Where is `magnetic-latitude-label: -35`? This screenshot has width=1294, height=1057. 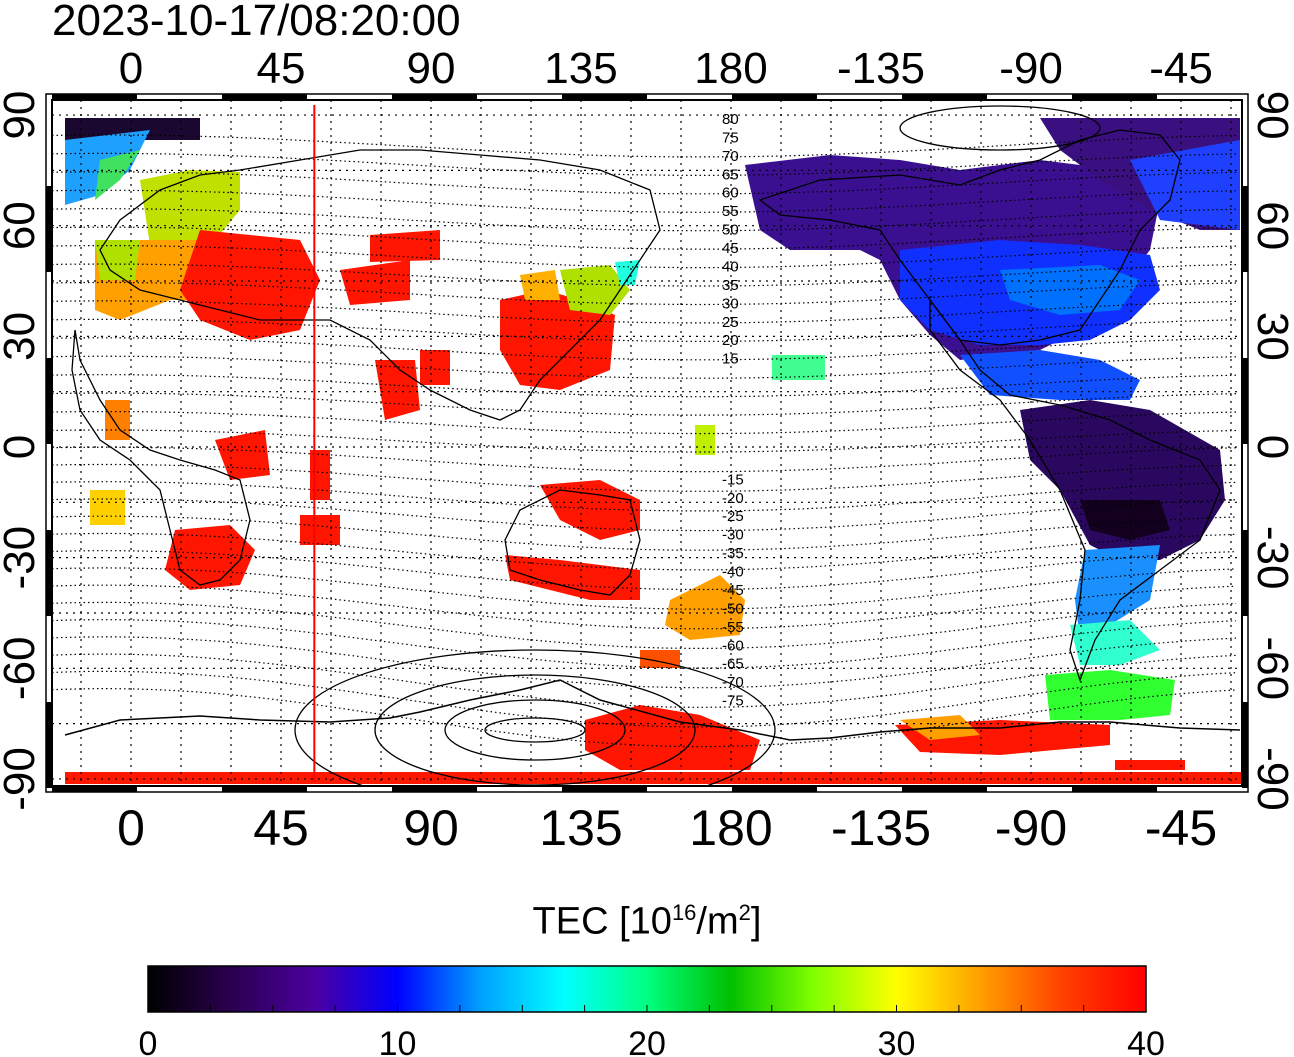 magnetic-latitude-label: -35 is located at coordinates (733, 553).